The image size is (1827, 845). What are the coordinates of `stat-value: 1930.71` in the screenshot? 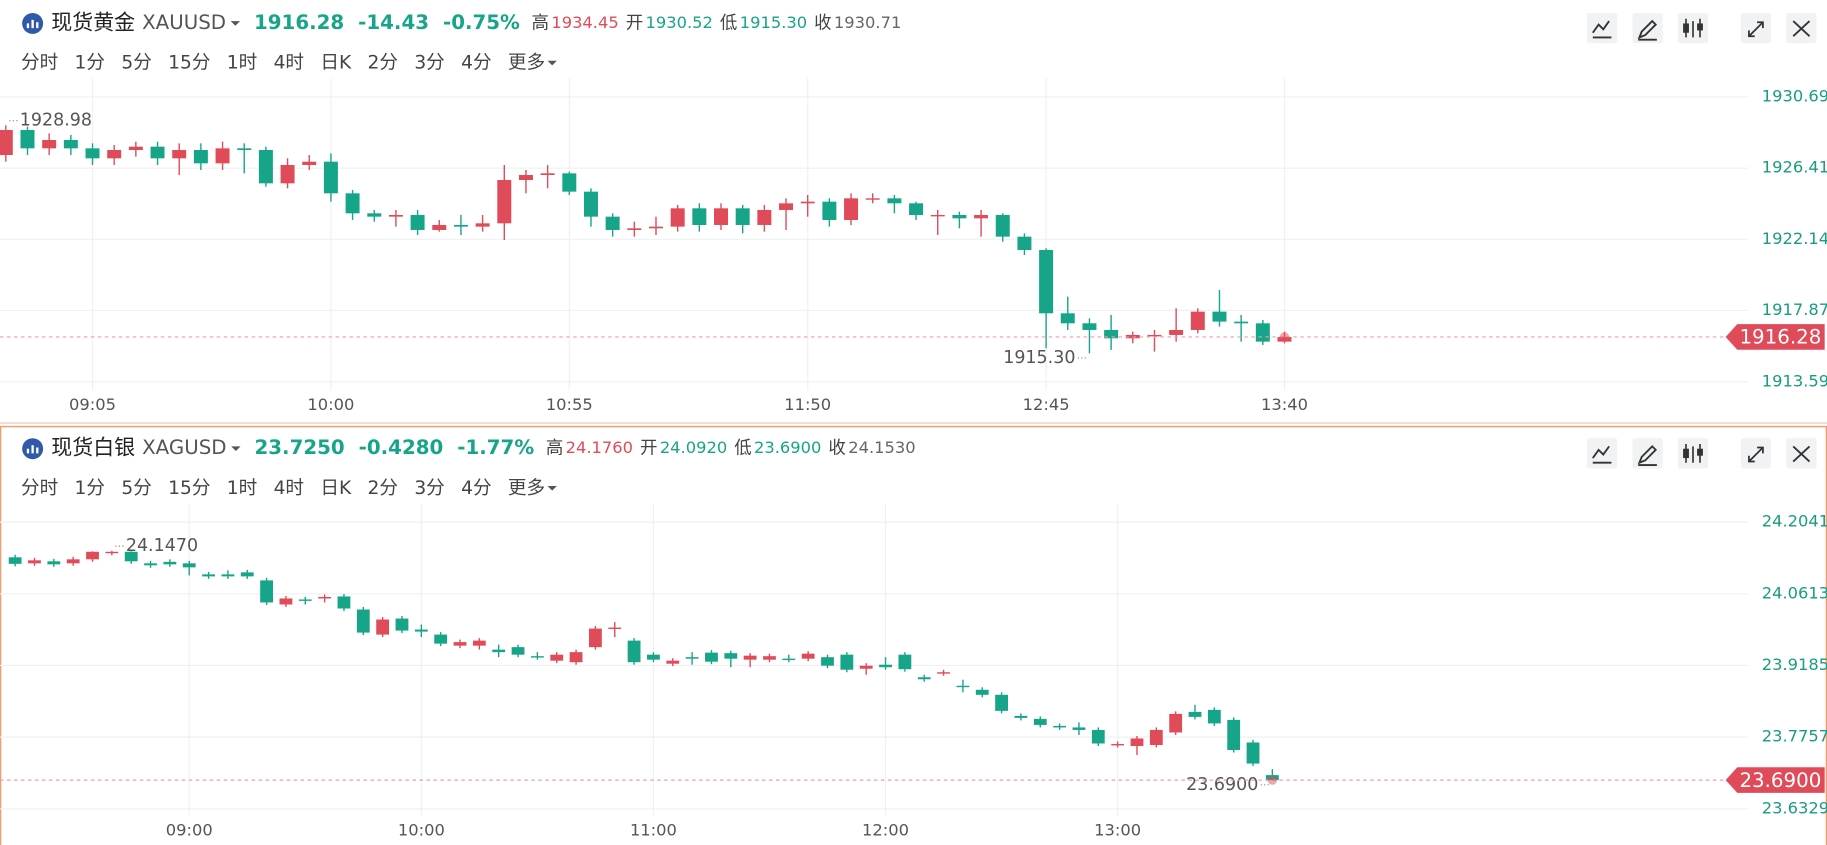 It's located at (867, 22).